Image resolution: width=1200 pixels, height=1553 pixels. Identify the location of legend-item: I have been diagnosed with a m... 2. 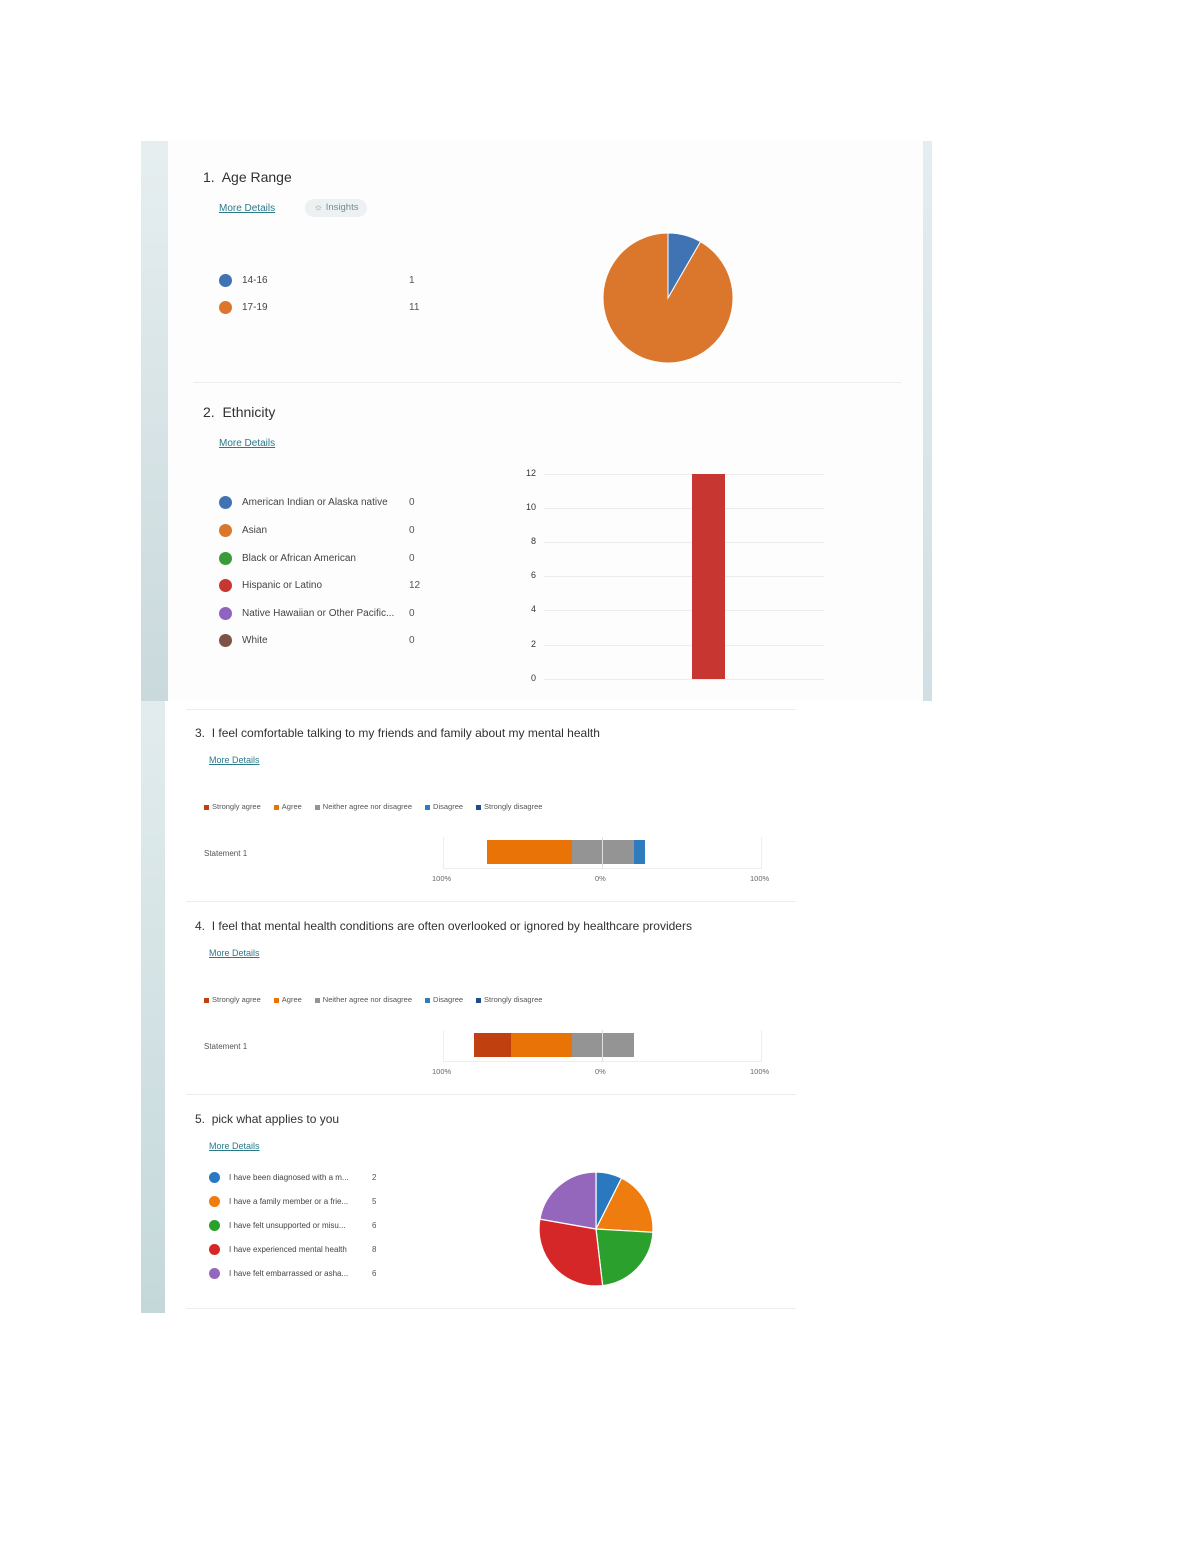
(294, 1177).